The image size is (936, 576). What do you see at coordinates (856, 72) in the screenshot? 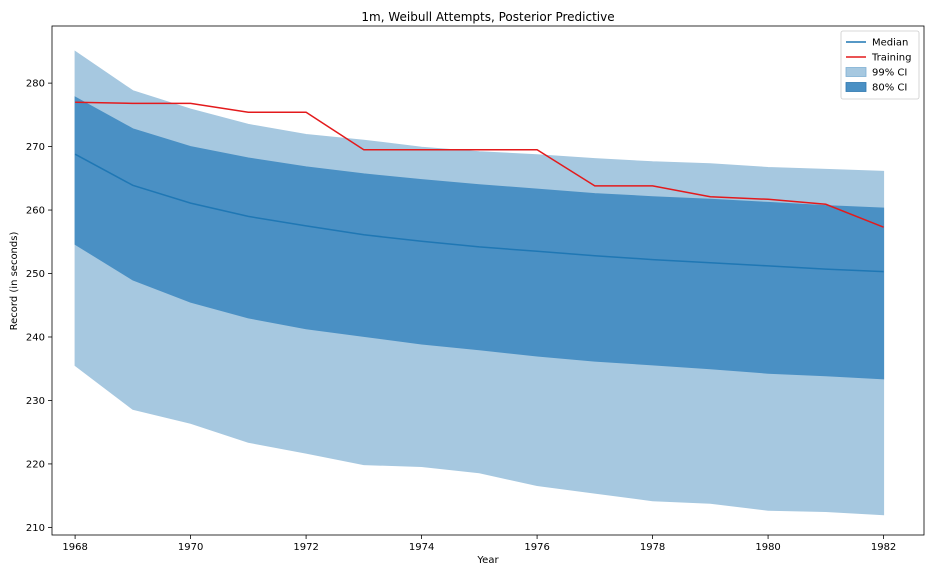
I see `legend-swatch-99-ci` at bounding box center [856, 72].